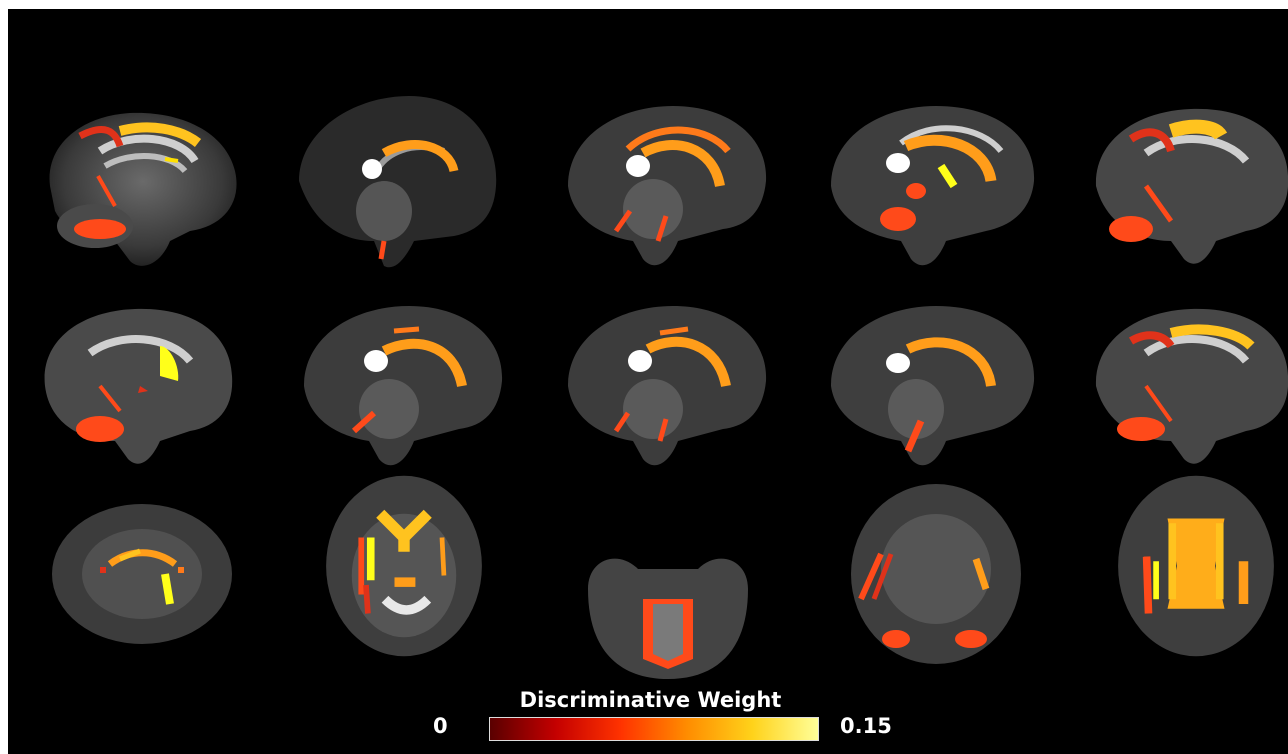 The width and height of the screenshot is (1288, 754). I want to click on colorbar, so click(654, 729).